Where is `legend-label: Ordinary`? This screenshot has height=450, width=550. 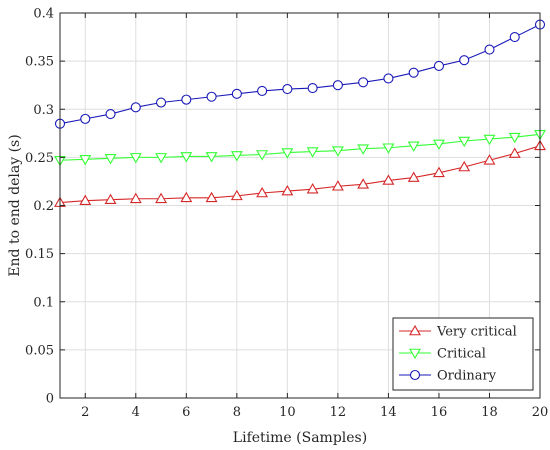 legend-label: Ordinary is located at coordinates (467, 376).